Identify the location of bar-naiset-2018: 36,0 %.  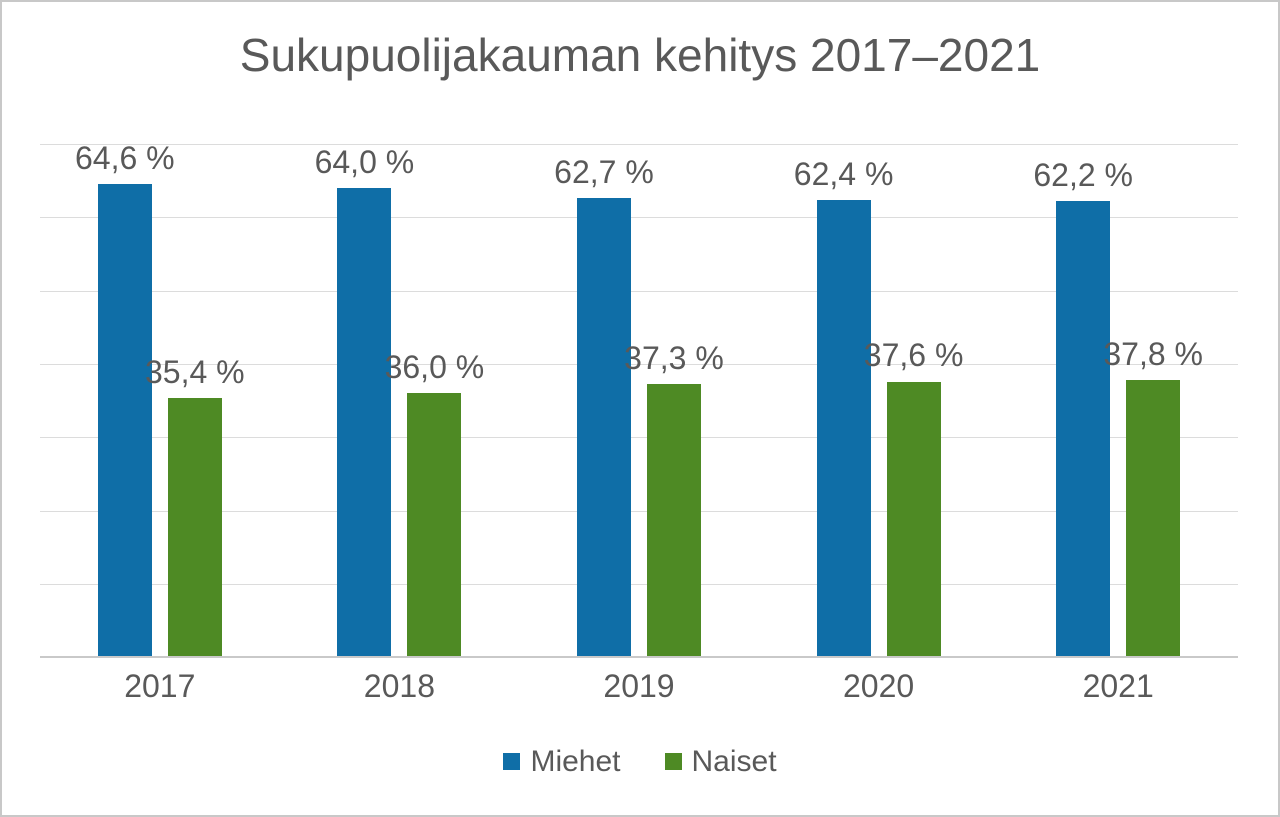
(434, 503).